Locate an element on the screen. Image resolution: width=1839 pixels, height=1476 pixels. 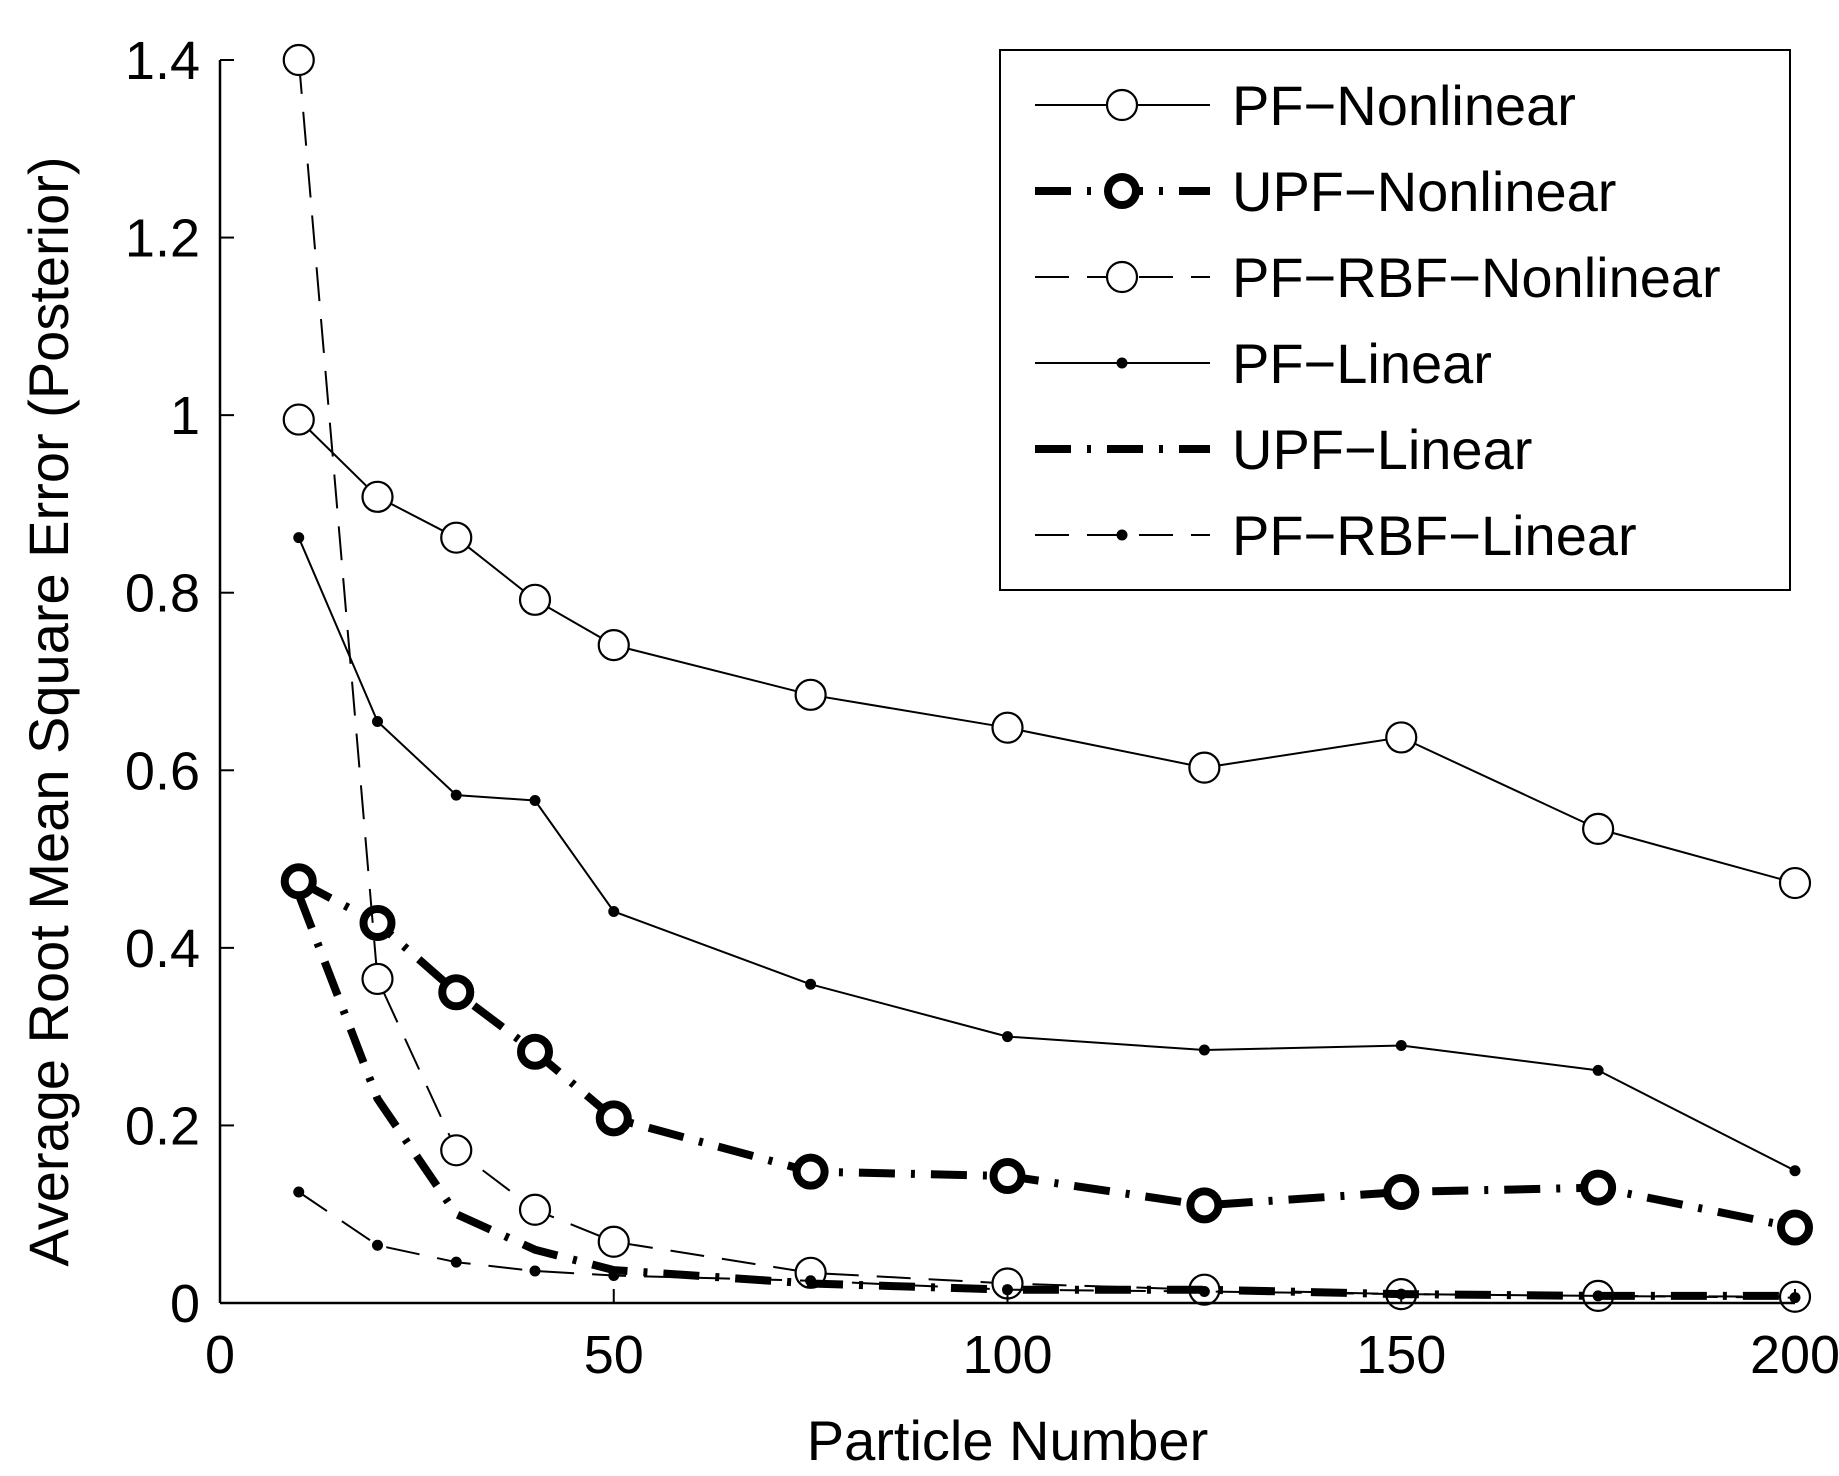
legend-label: PF−RBF−Linear is located at coordinates (1434, 535).